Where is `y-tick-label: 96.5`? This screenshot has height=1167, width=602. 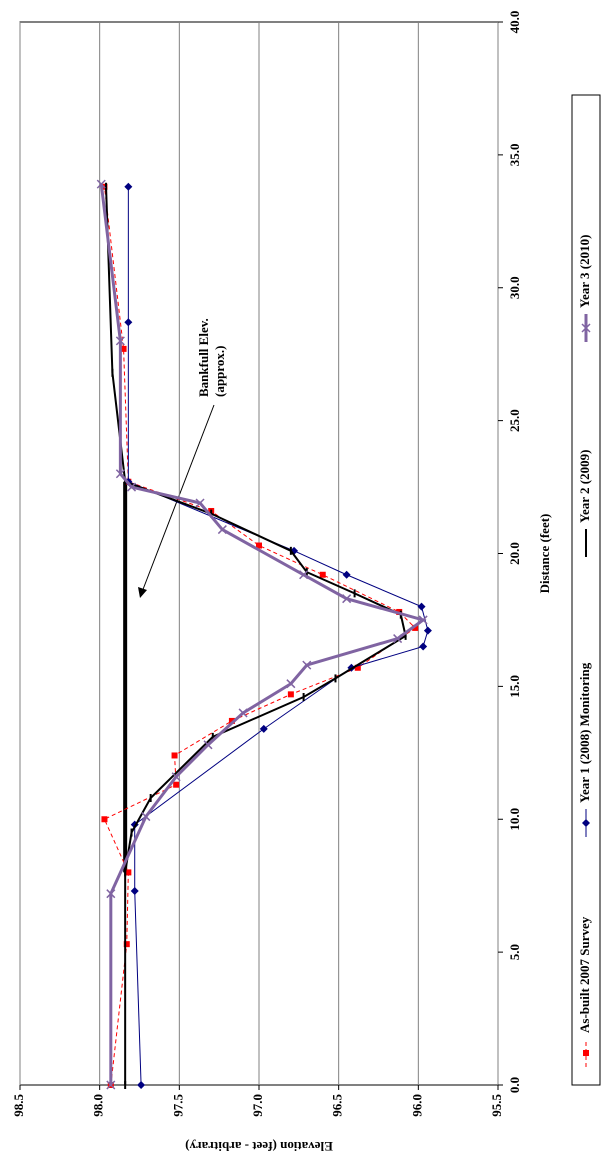
y-tick-label: 96.5 is located at coordinates (337, 1105).